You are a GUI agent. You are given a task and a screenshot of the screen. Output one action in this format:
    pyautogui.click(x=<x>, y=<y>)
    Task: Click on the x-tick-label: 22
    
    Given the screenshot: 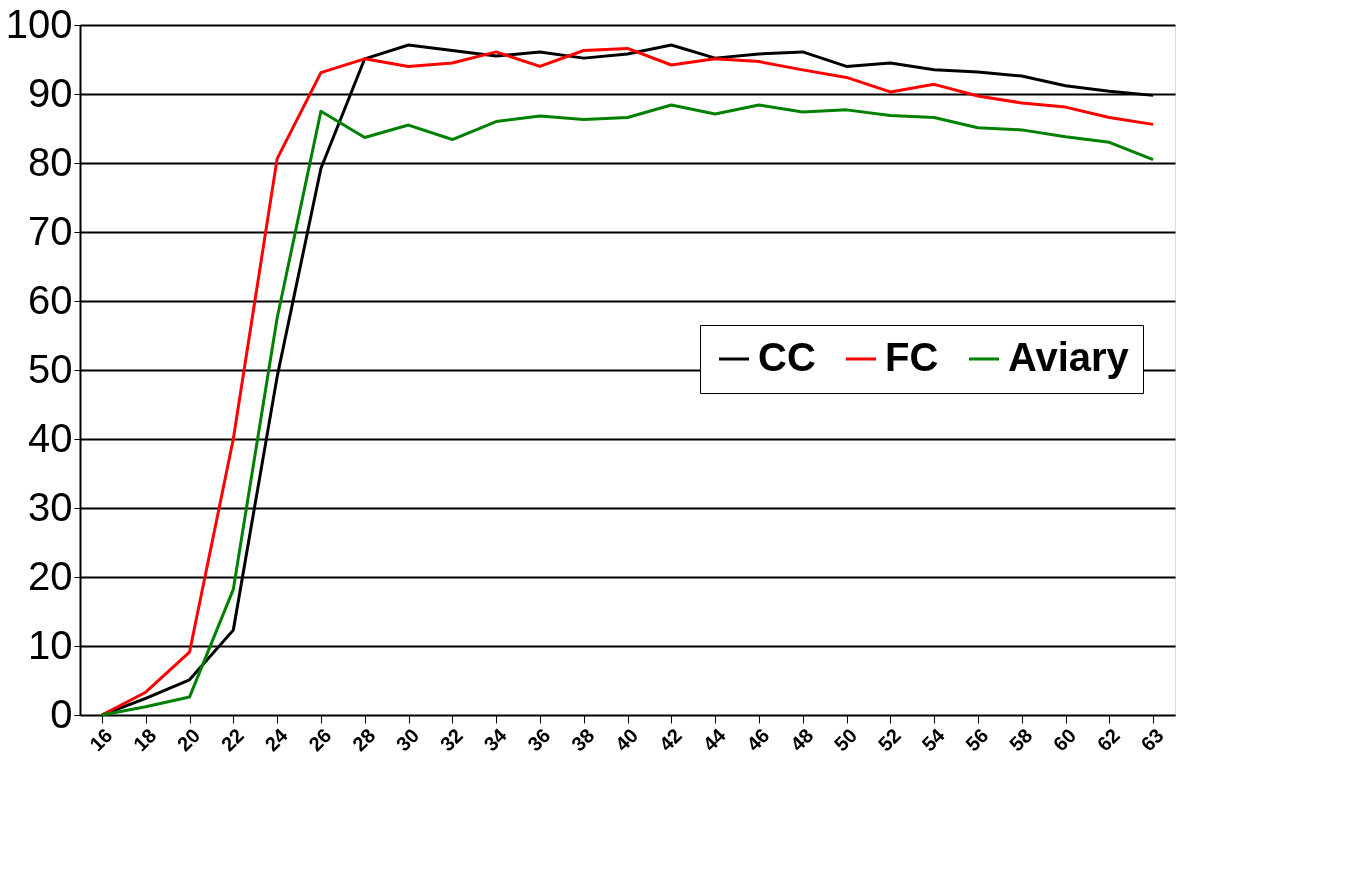 What is the action you would take?
    pyautogui.click(x=232, y=740)
    